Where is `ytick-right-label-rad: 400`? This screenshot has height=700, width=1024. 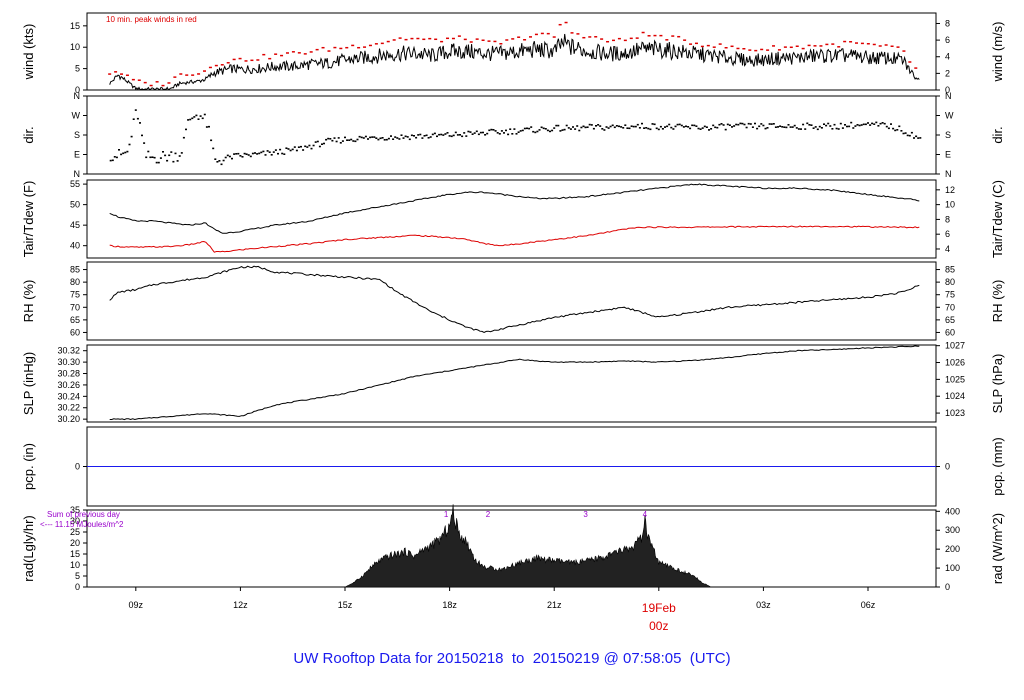 ytick-right-label-rad: 400 is located at coordinates (952, 511).